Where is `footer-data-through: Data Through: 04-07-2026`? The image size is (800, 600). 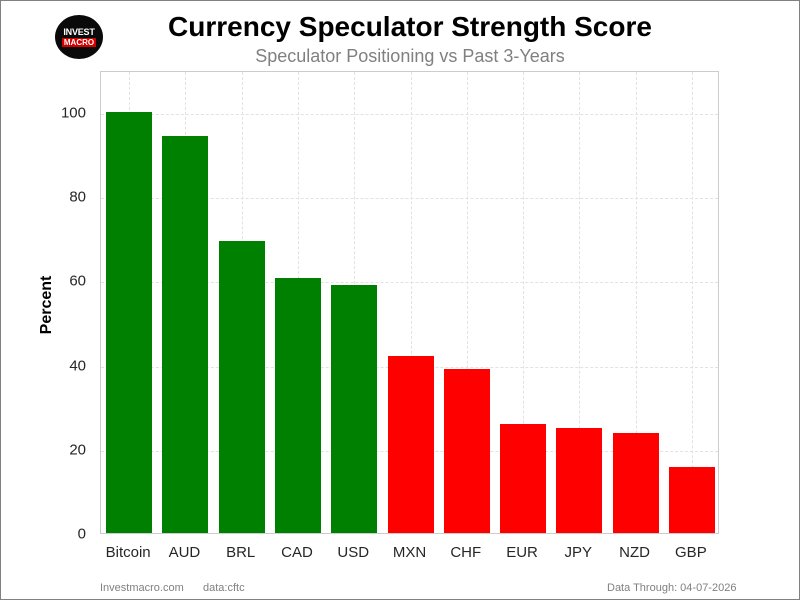 footer-data-through: Data Through: 04-07-2026 is located at coordinates (672, 588).